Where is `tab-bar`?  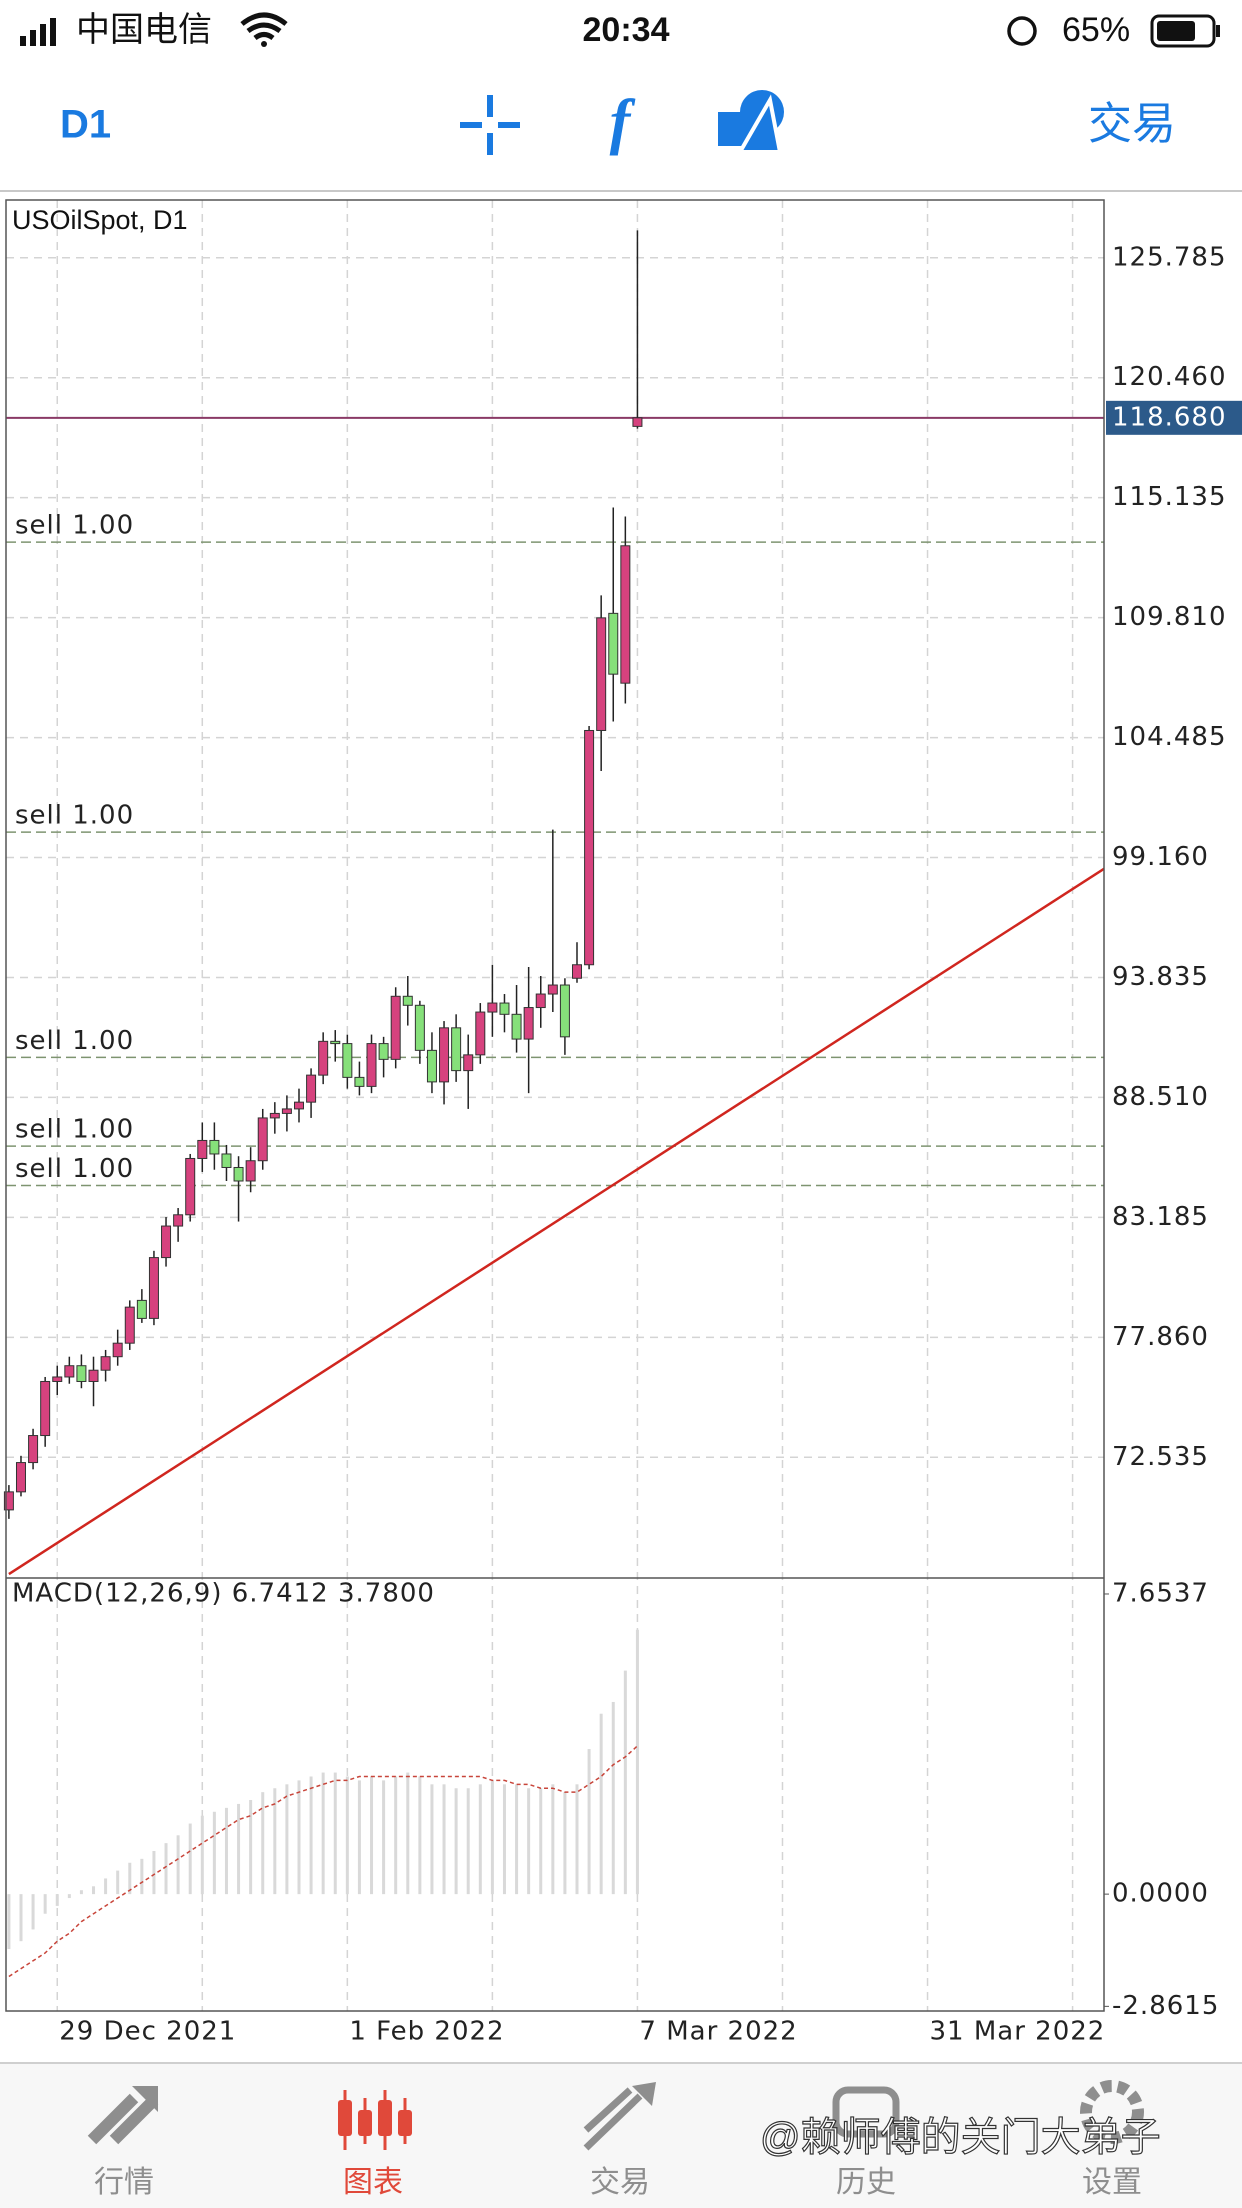 tab-bar is located at coordinates (621, 2135).